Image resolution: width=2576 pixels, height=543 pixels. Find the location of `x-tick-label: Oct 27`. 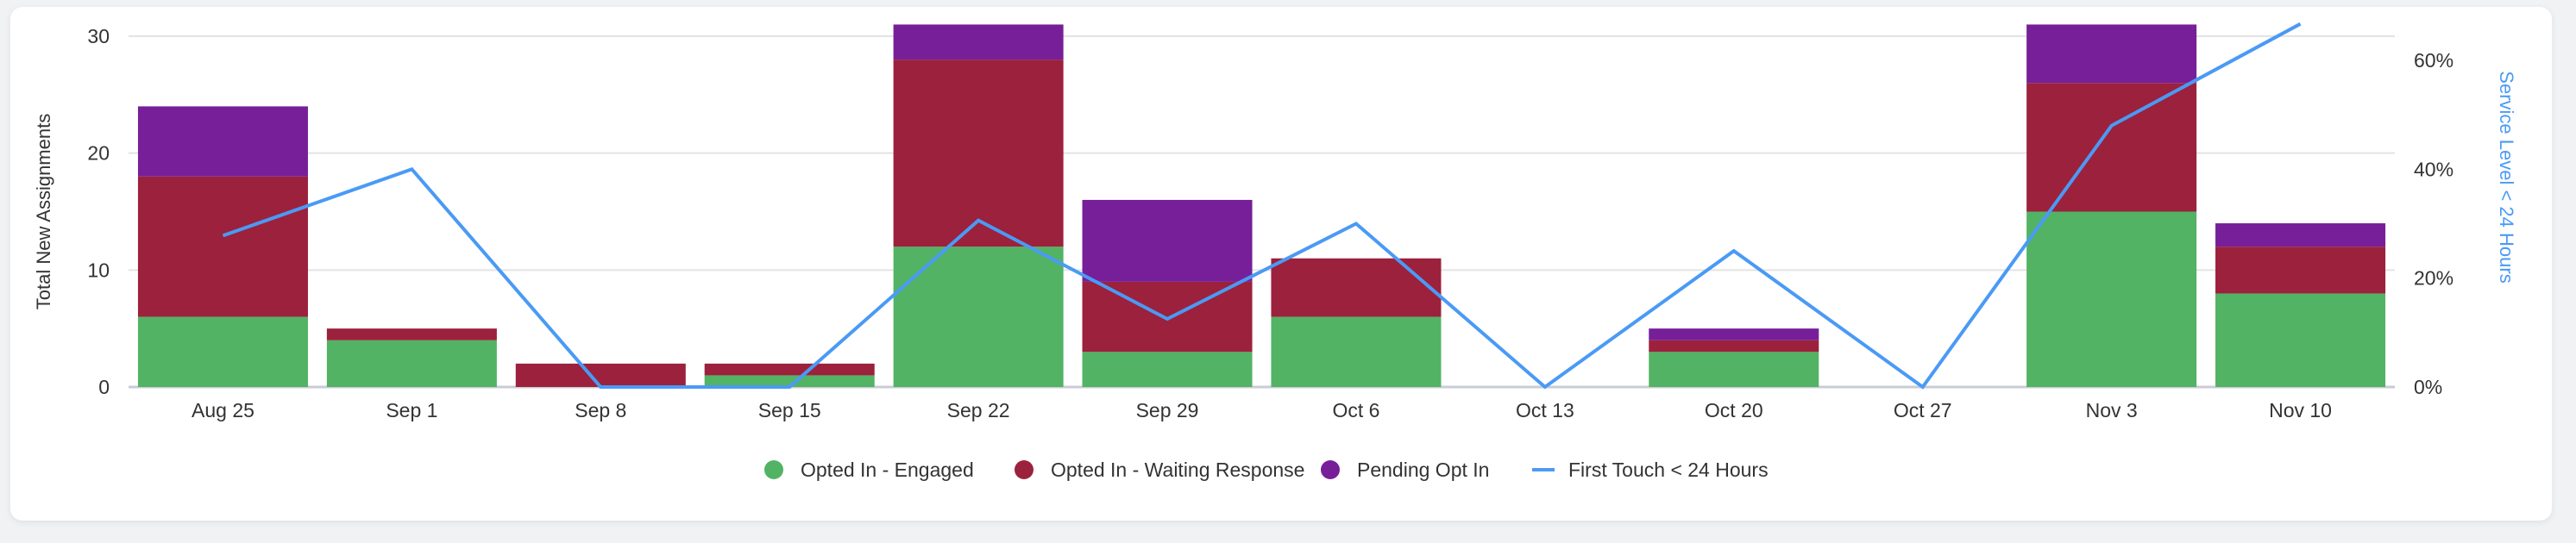

x-tick-label: Oct 27 is located at coordinates (1923, 410).